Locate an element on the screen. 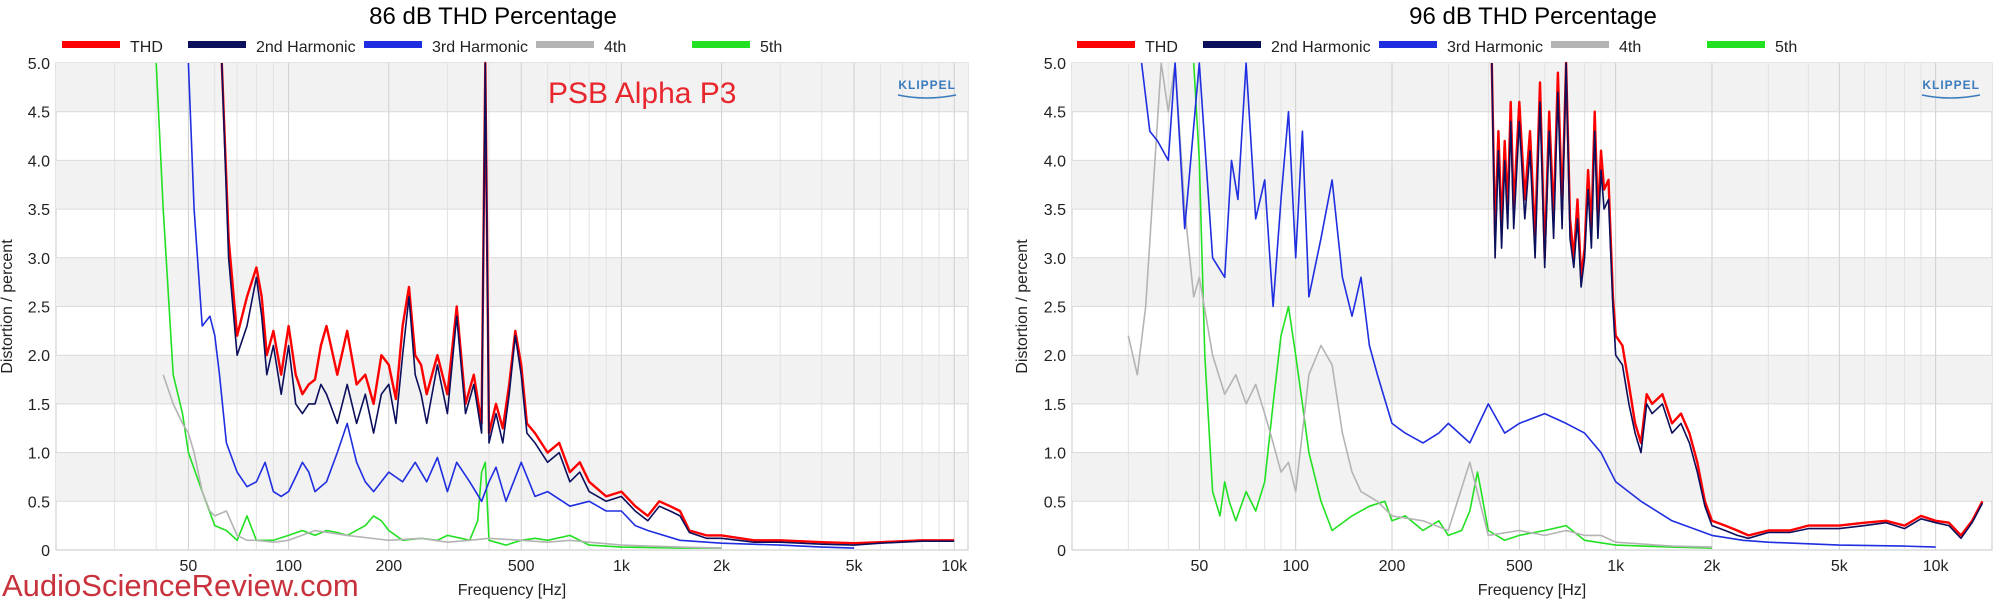  chart-title: 86 dB THD Percentage is located at coordinates (493, 16).